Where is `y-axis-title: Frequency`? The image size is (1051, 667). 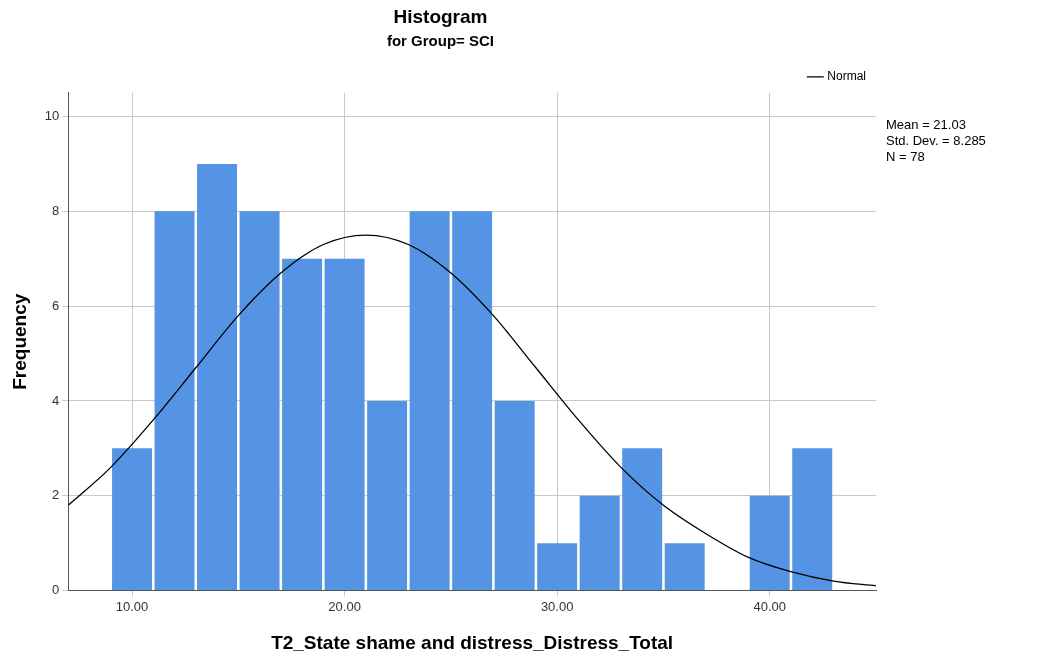 y-axis-title: Frequency is located at coordinates (19, 341).